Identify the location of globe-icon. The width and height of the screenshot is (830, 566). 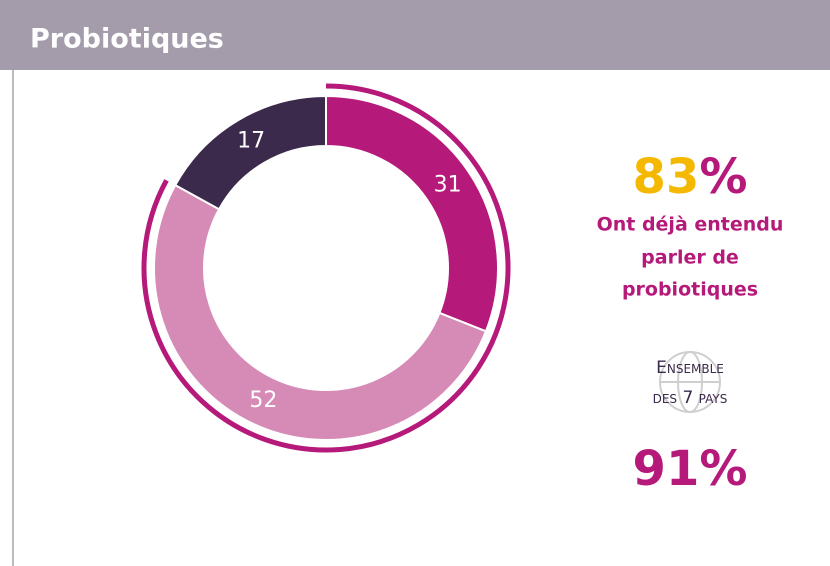
(690, 382).